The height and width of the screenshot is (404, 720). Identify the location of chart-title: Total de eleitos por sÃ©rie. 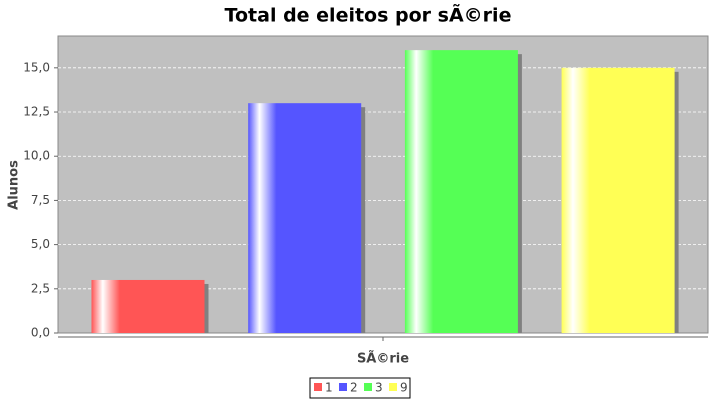
(368, 15).